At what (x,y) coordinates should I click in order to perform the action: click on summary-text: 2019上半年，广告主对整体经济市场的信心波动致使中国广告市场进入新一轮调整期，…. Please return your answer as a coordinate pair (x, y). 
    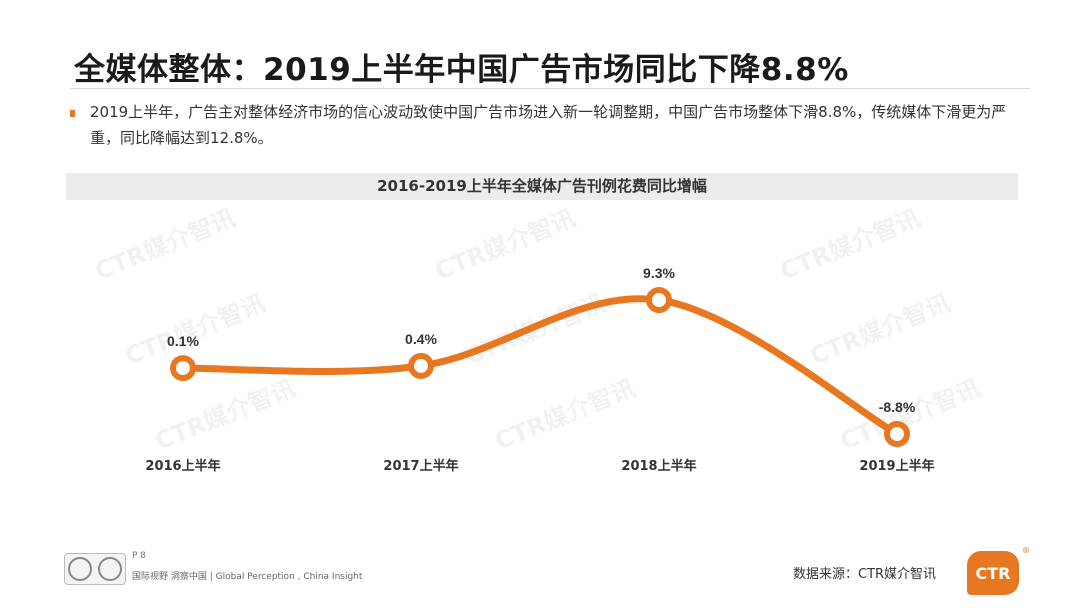
    Looking at the image, I should click on (548, 125).